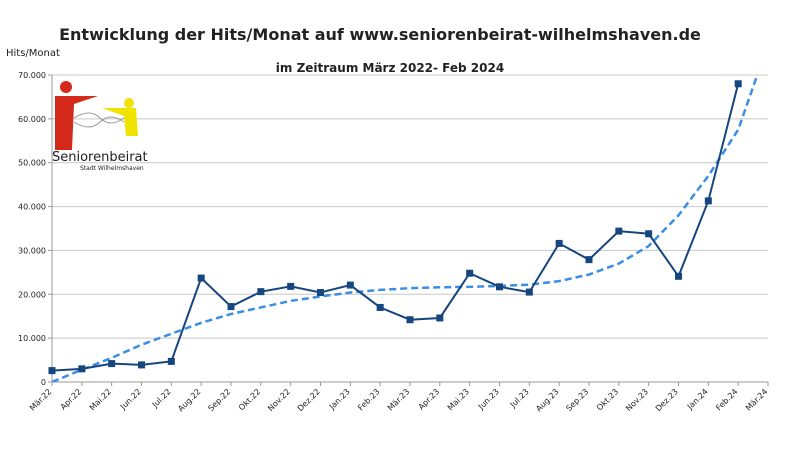 The height and width of the screenshot is (450, 800). I want to click on chart-subtitle: im Zeitraum März 2022- Feb 2024, so click(390, 68).